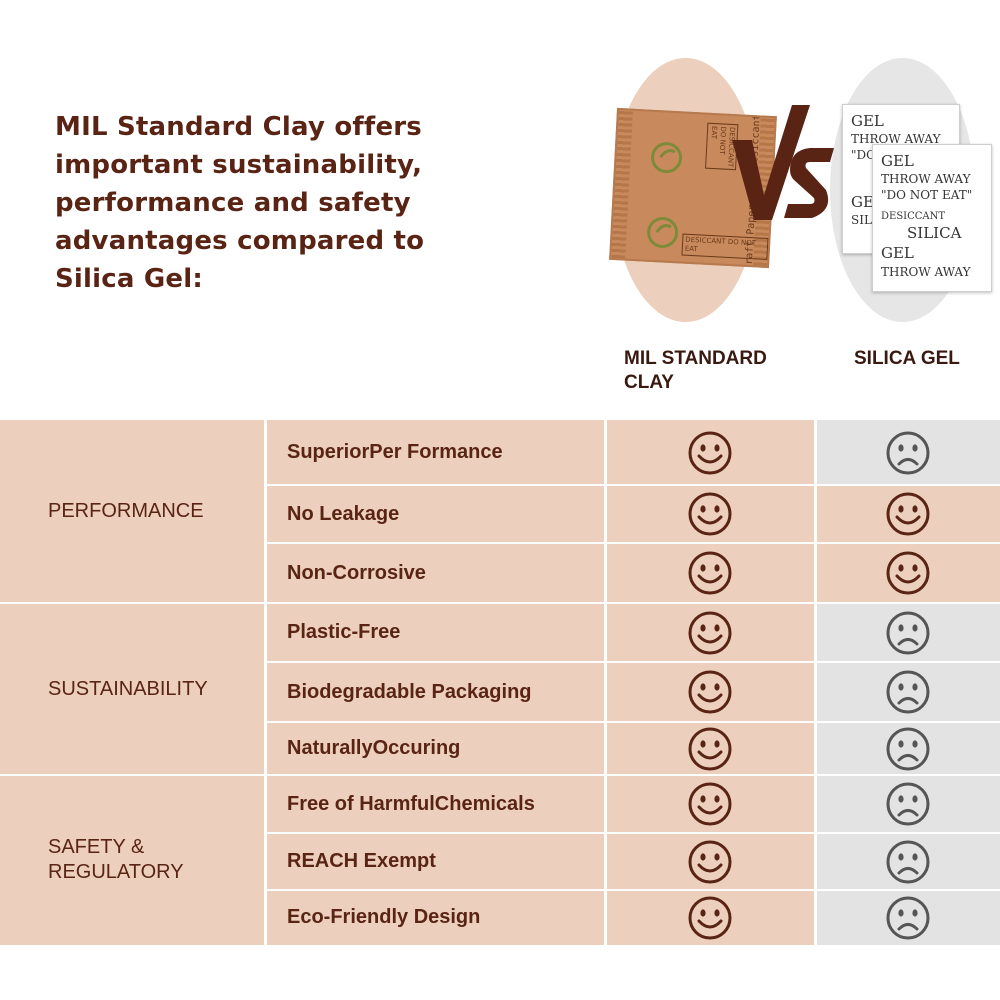  What do you see at coordinates (374, 748) in the screenshot?
I see `feature-text: NaturallyOccuring` at bounding box center [374, 748].